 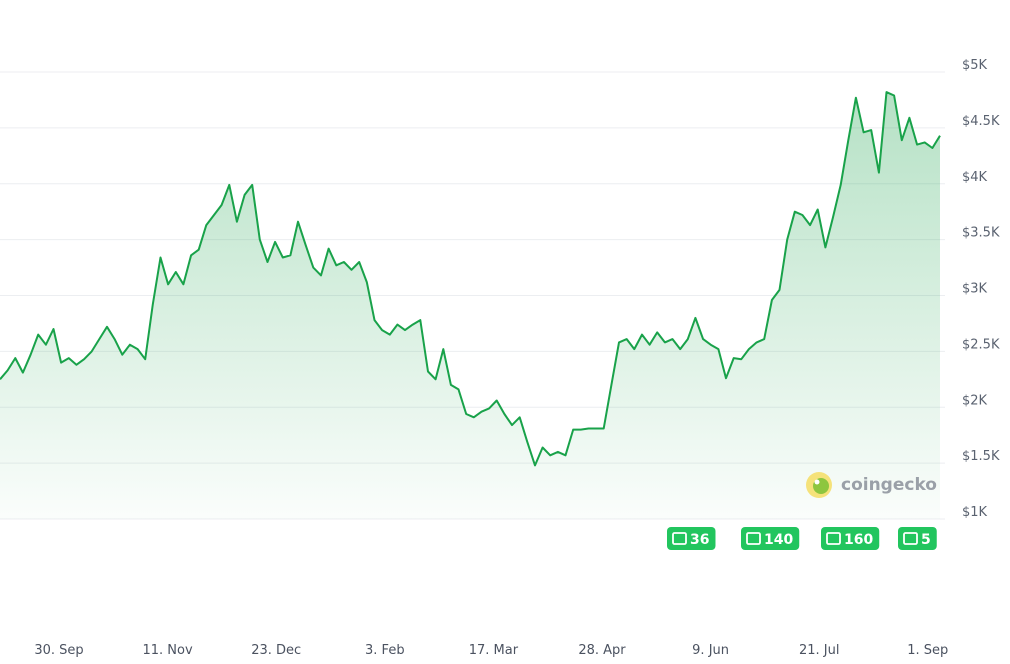 I want to click on y-tick-label: $3K, so click(x=975, y=289).